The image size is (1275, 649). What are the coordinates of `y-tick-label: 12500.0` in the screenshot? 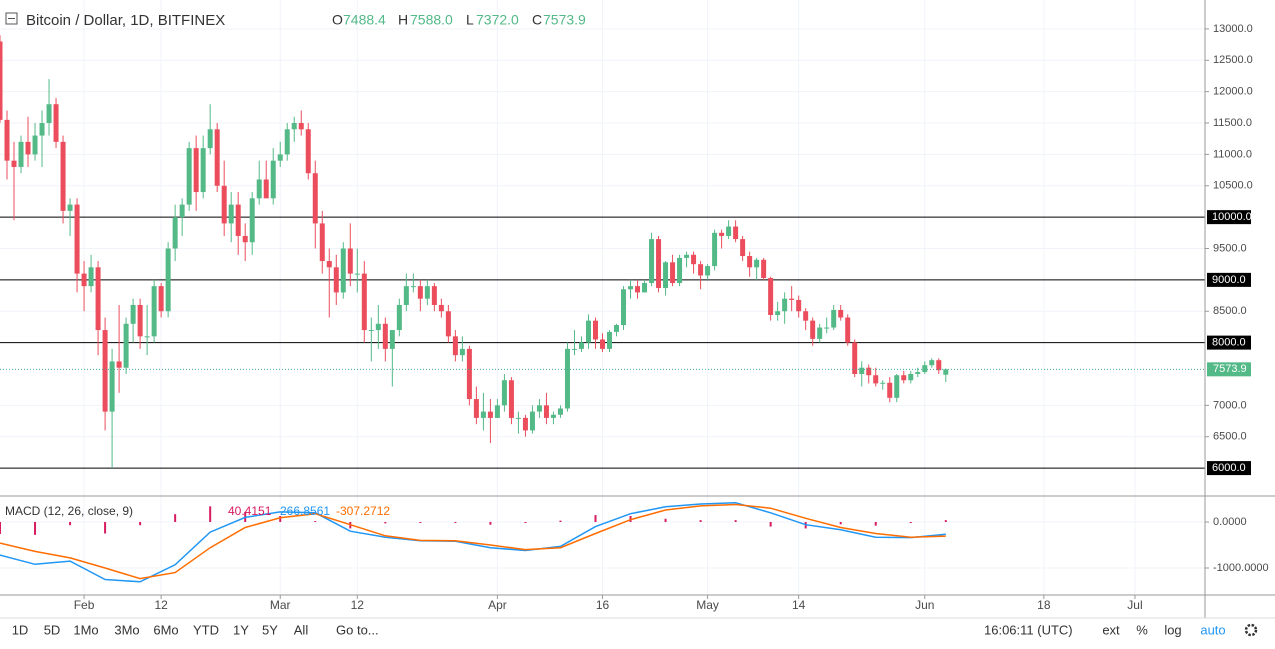 It's located at (1233, 60).